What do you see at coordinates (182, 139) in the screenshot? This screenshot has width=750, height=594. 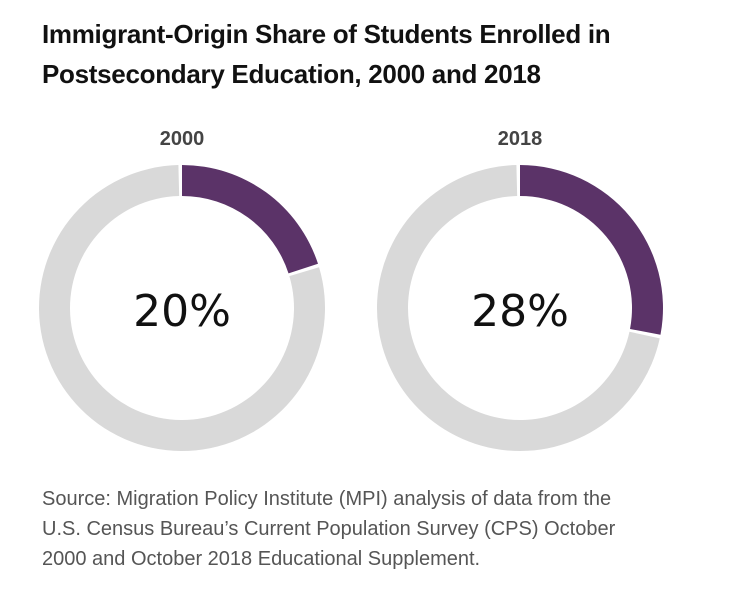 I see `donut-year-label-2000: 2000` at bounding box center [182, 139].